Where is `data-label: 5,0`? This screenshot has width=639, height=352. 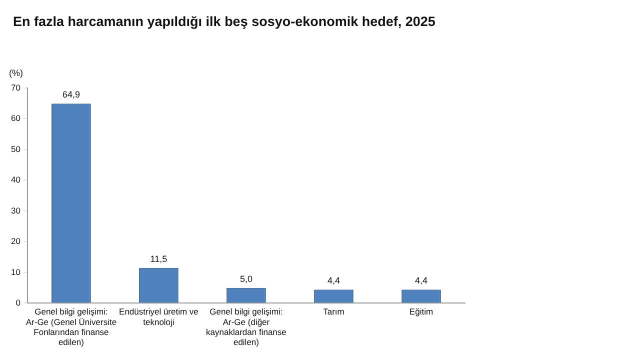
data-label: 5,0 is located at coordinates (246, 279).